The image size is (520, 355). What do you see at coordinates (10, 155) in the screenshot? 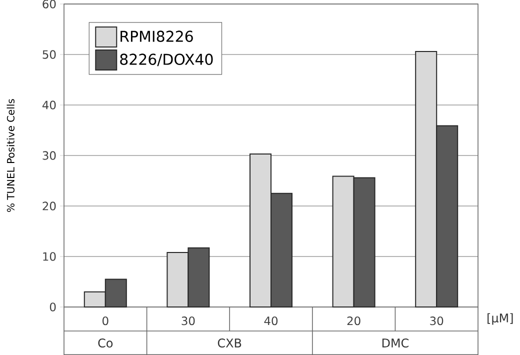
I see `y-axis-title: % TUNEL Positive Cells` at bounding box center [10, 155].